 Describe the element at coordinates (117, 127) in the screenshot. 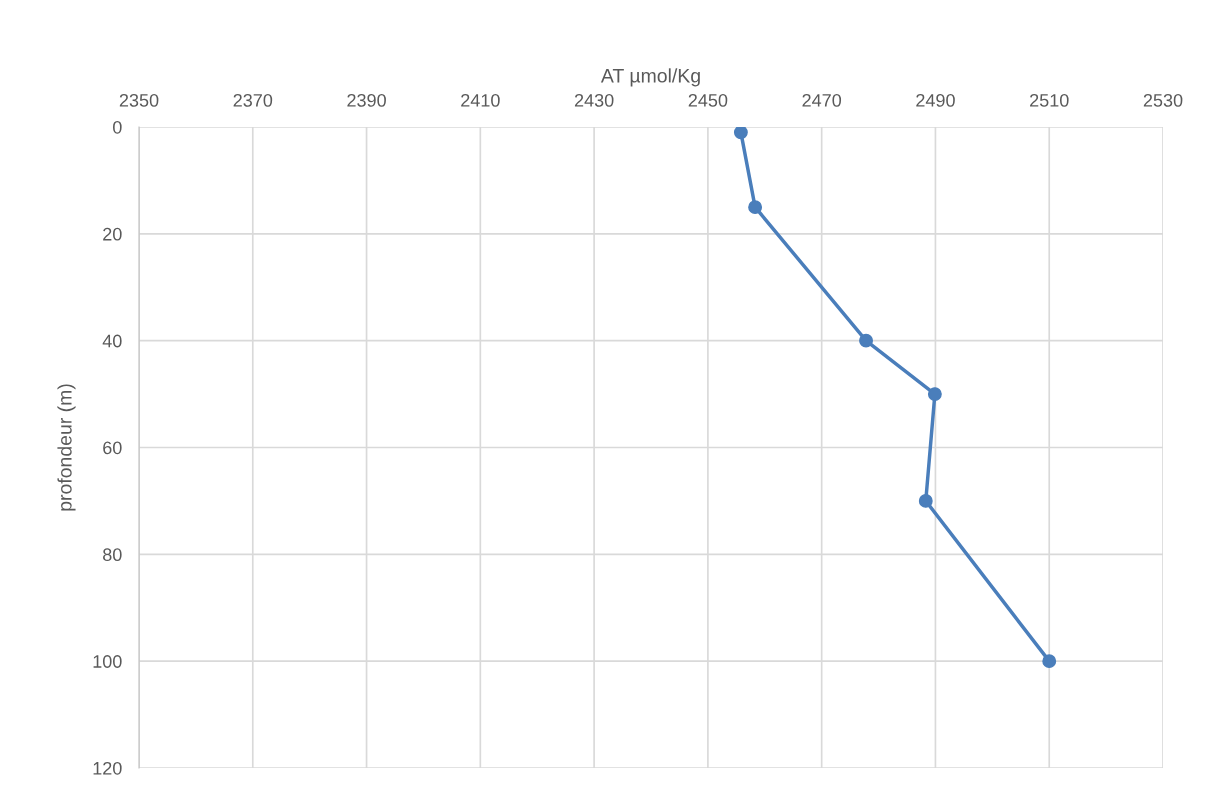

I see `y-tick-label: 0` at that location.